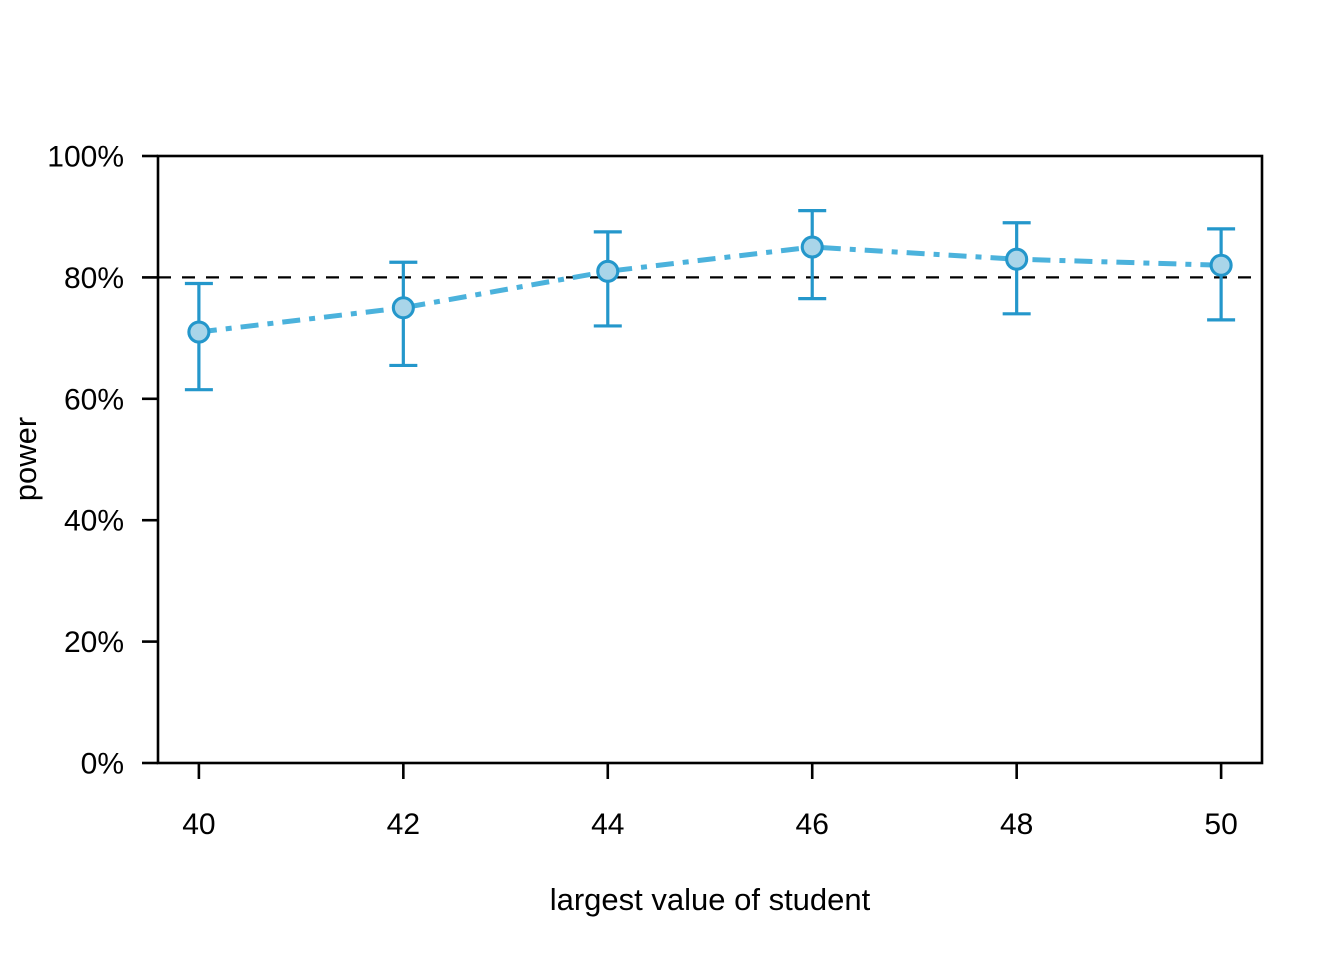  I want to click on error-bars-group, so click(710, 300).